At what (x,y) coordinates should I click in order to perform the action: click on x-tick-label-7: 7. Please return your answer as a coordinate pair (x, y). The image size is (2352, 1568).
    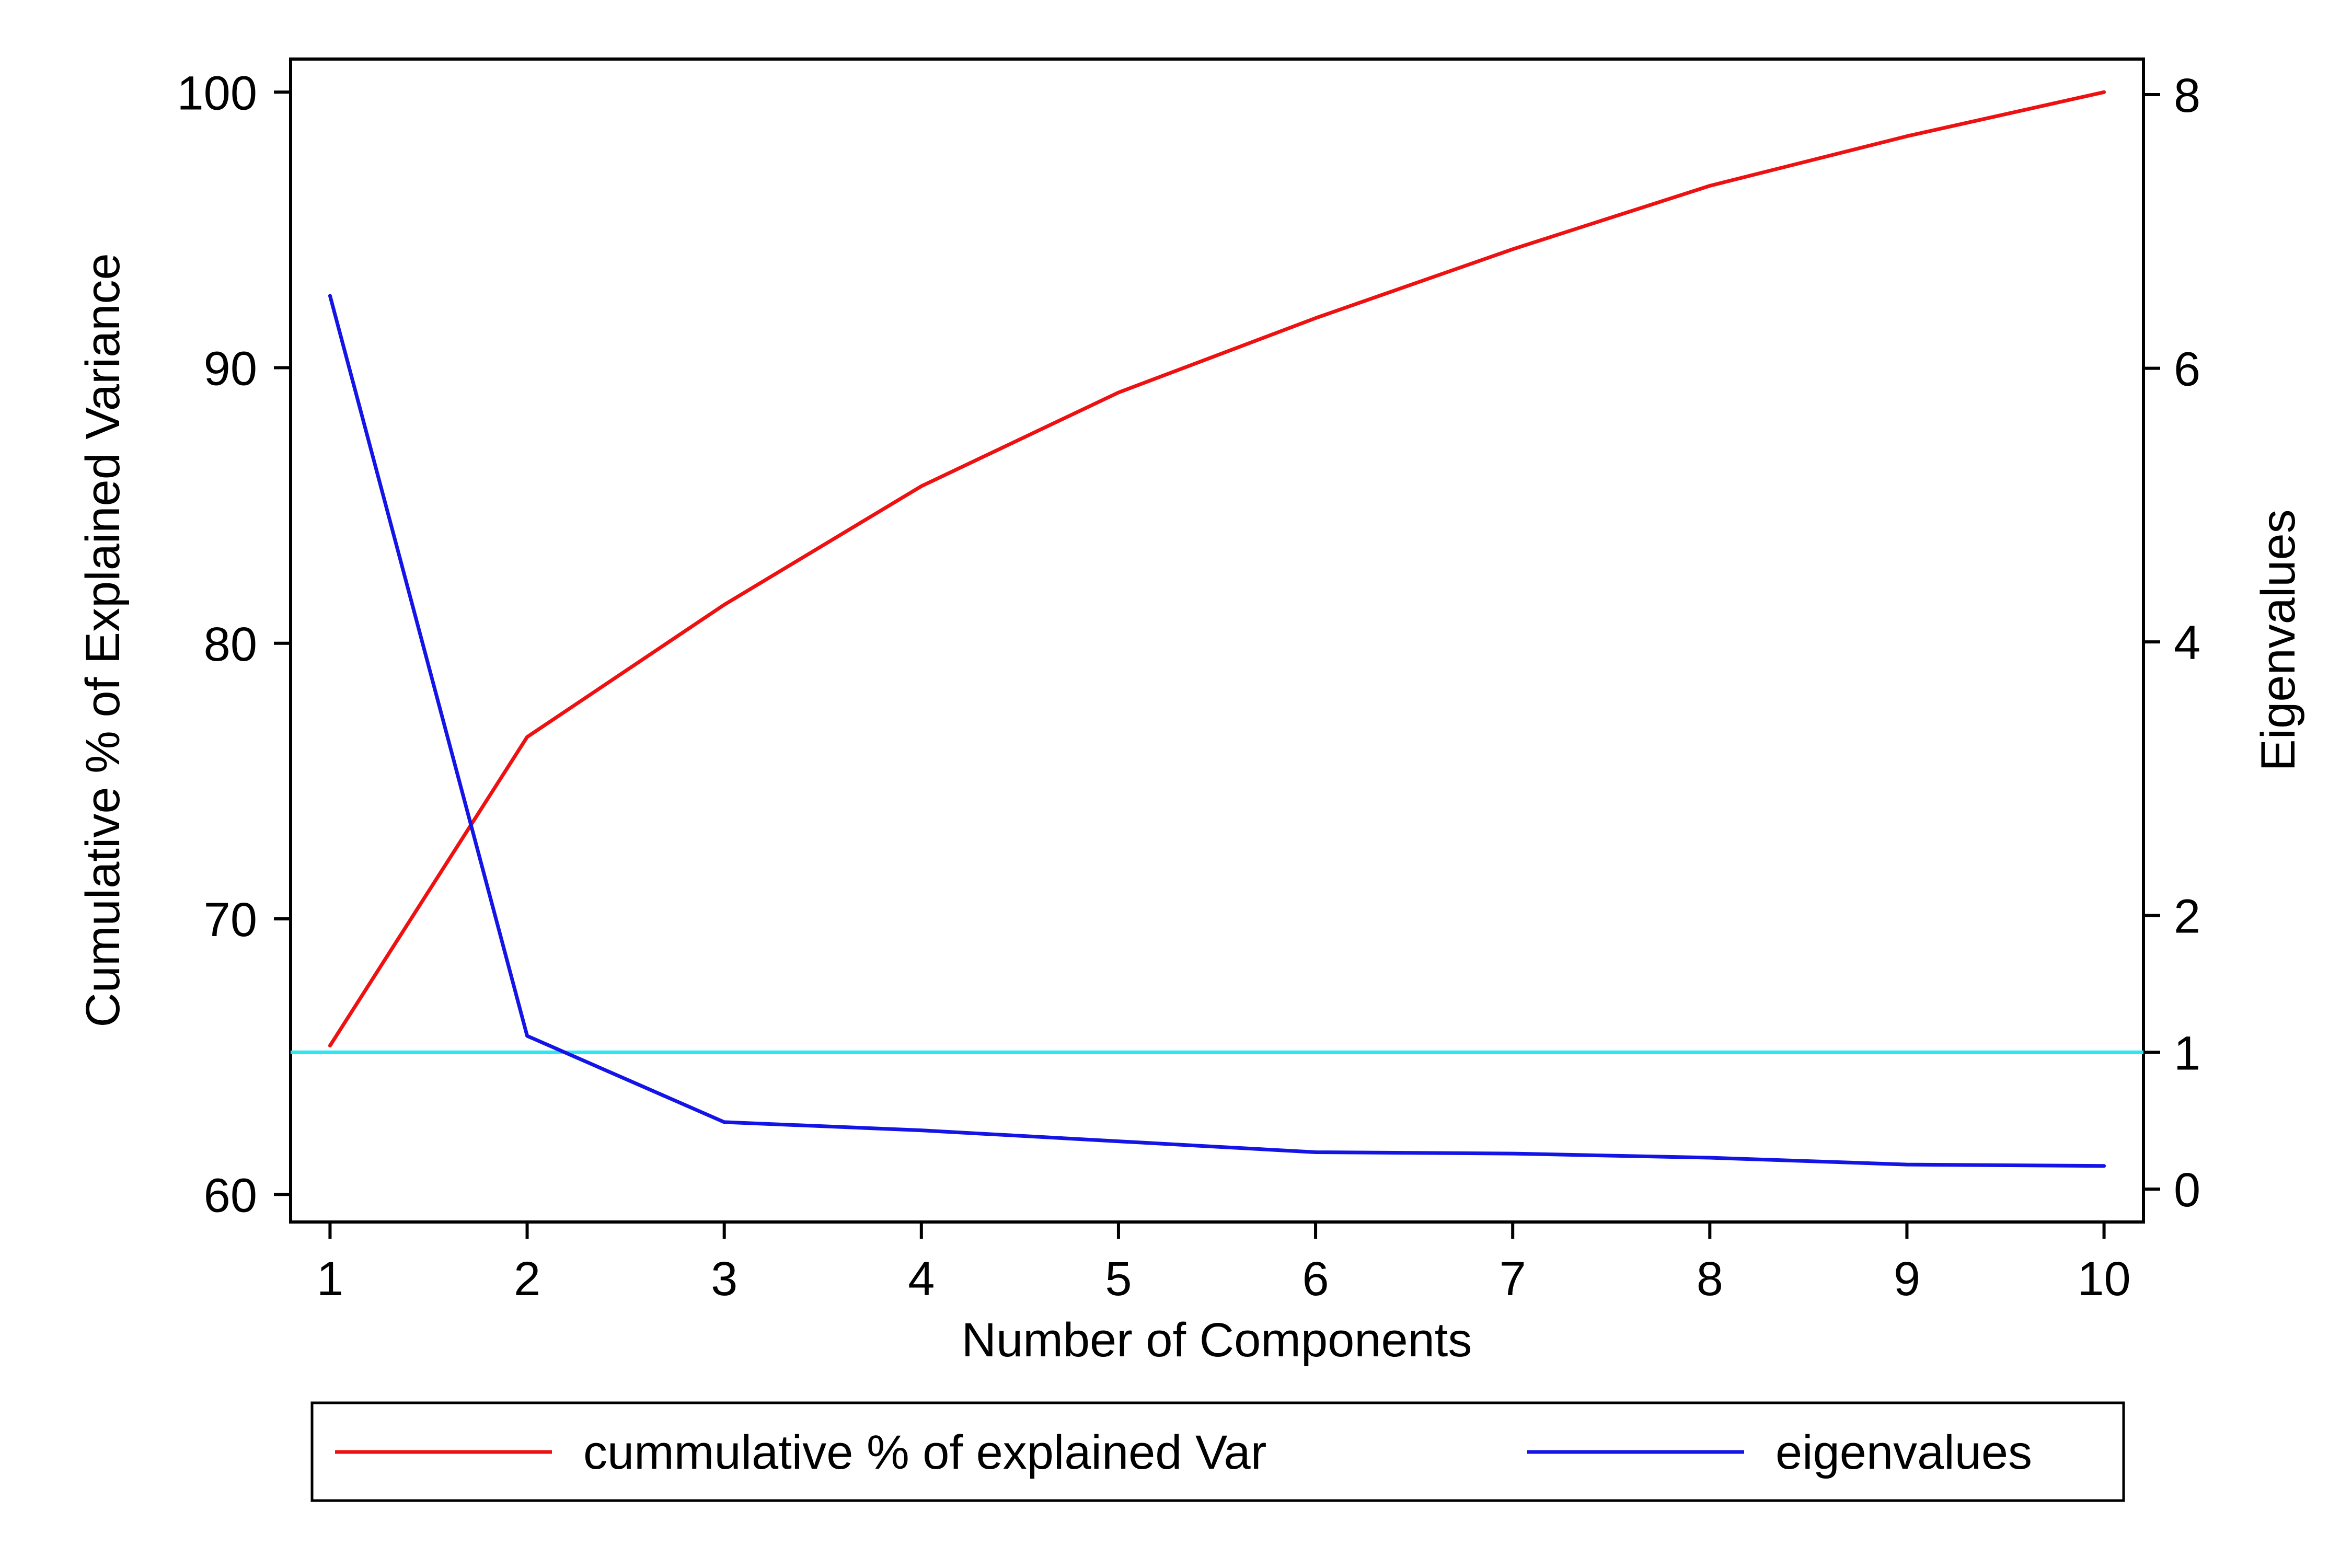
    Looking at the image, I should click on (1513, 1279).